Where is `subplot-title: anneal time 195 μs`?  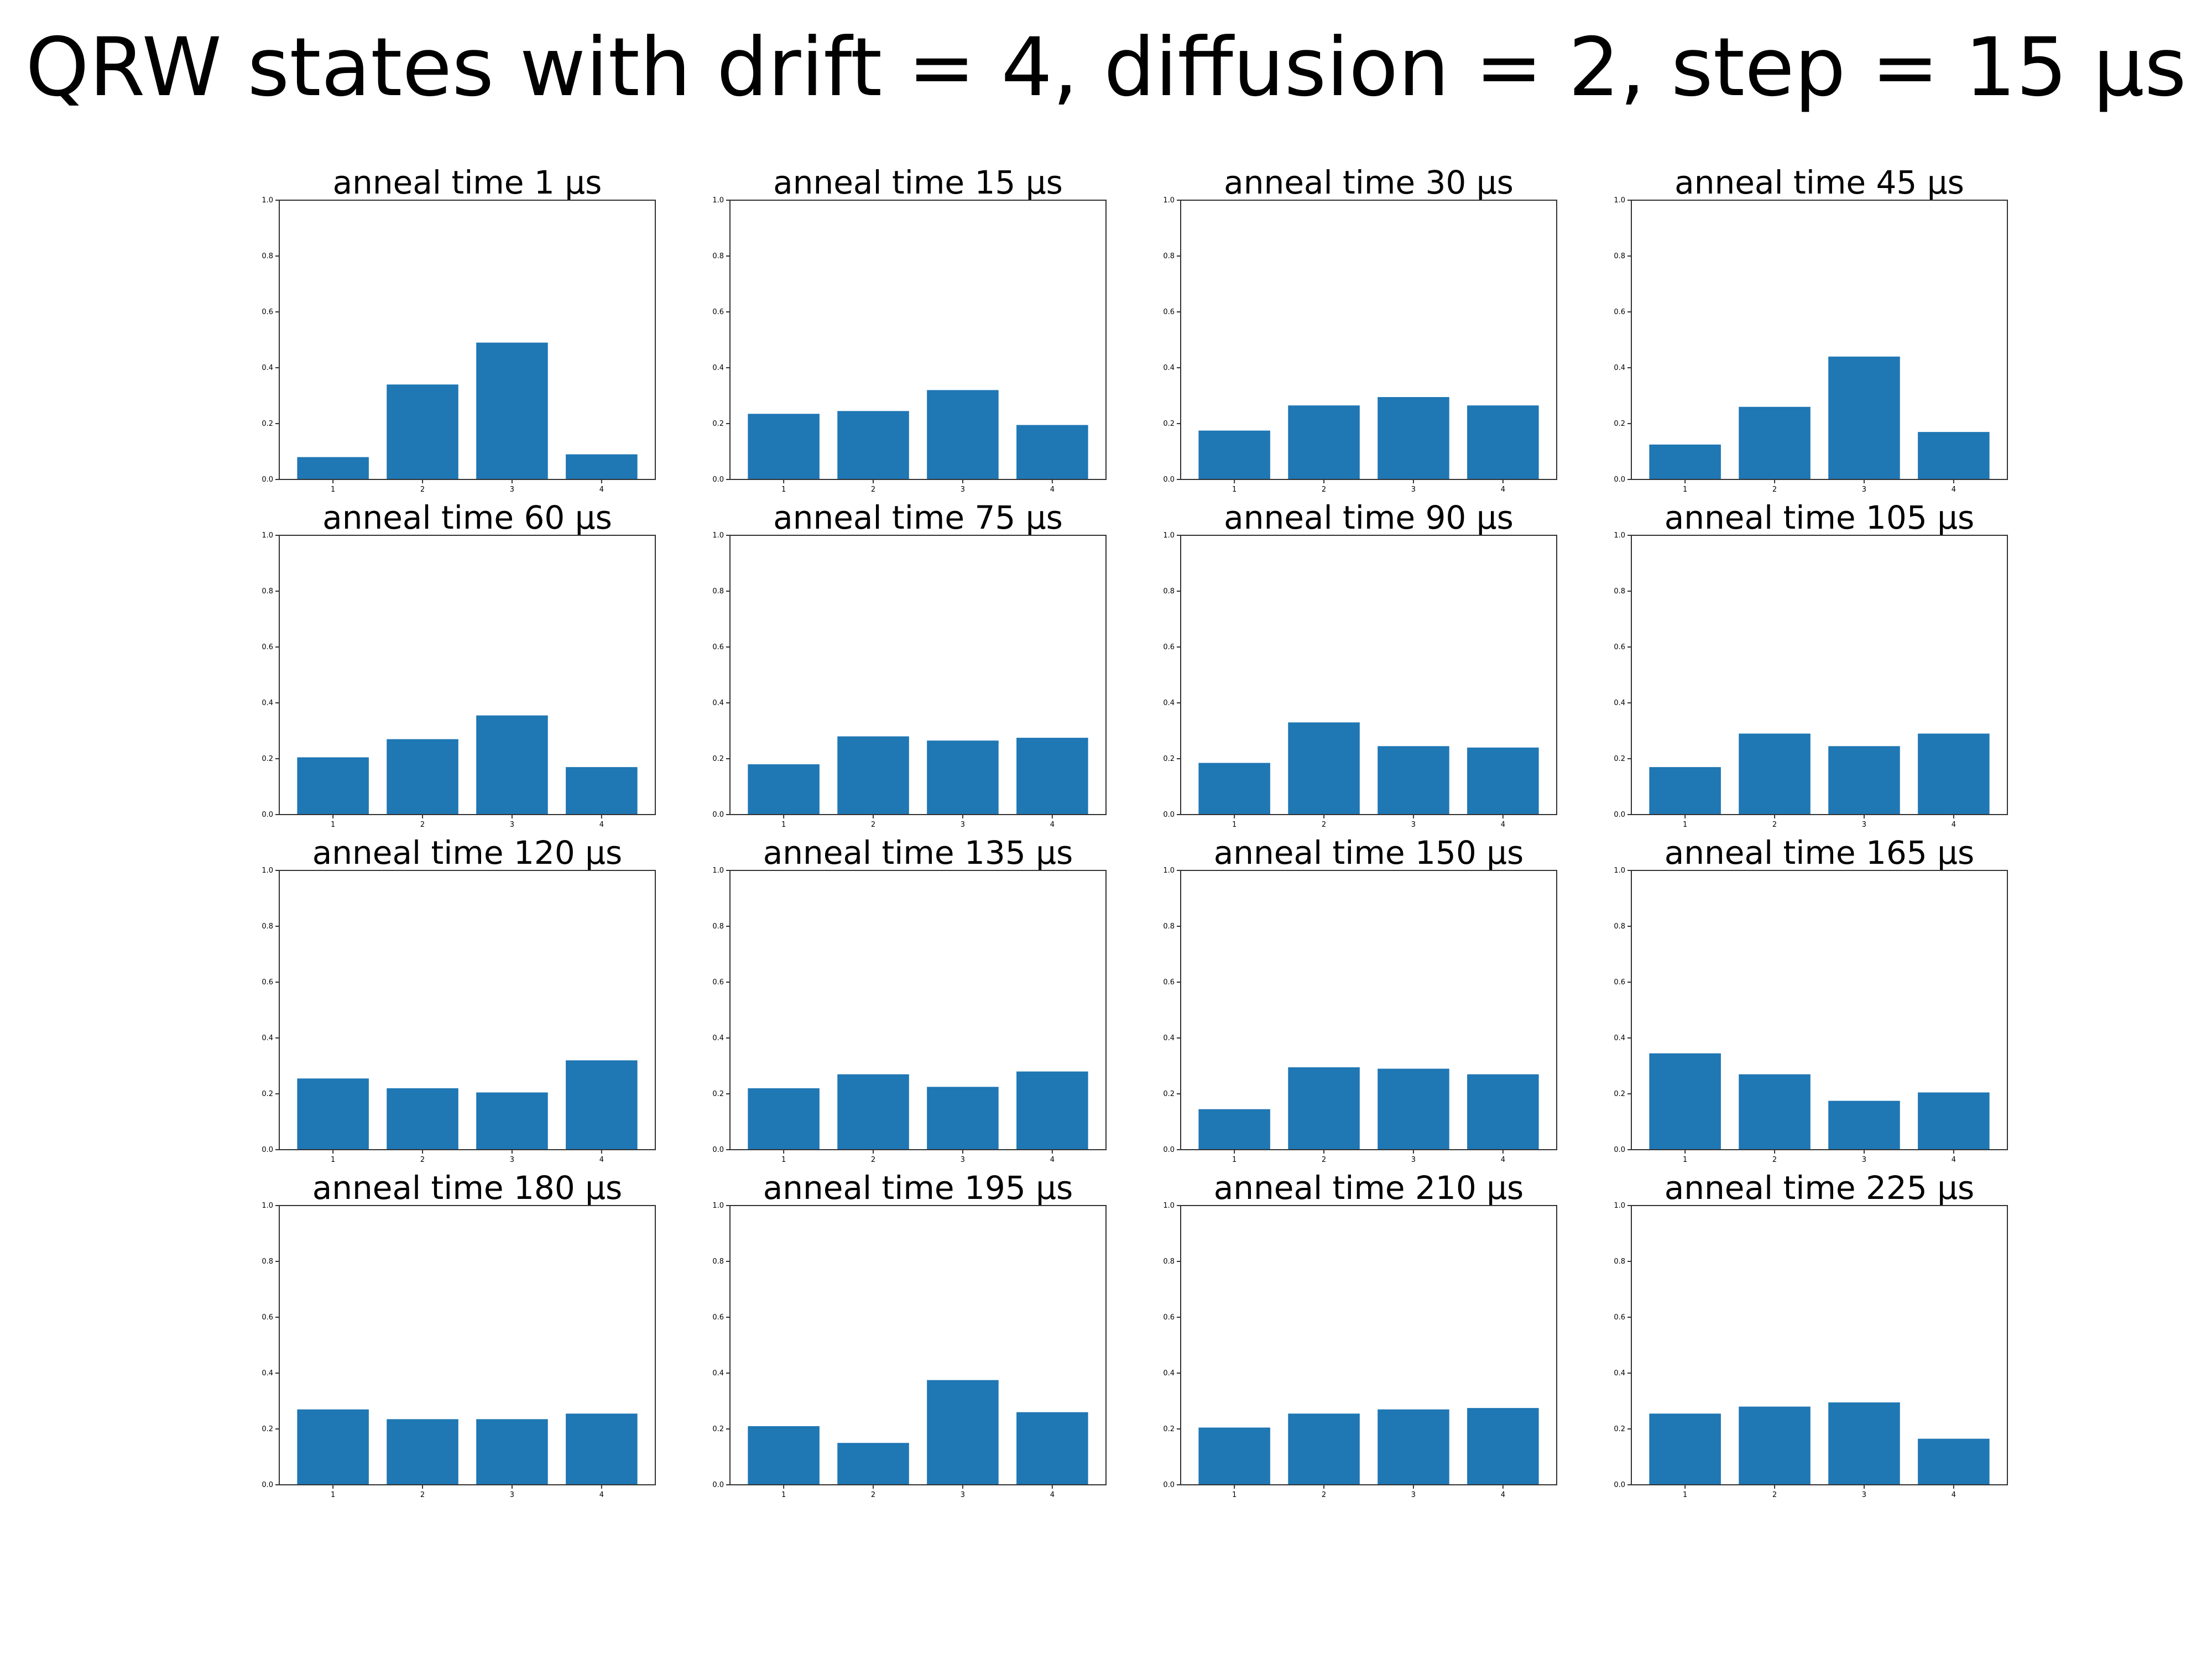
subplot-title: anneal time 195 μs is located at coordinates (918, 1188).